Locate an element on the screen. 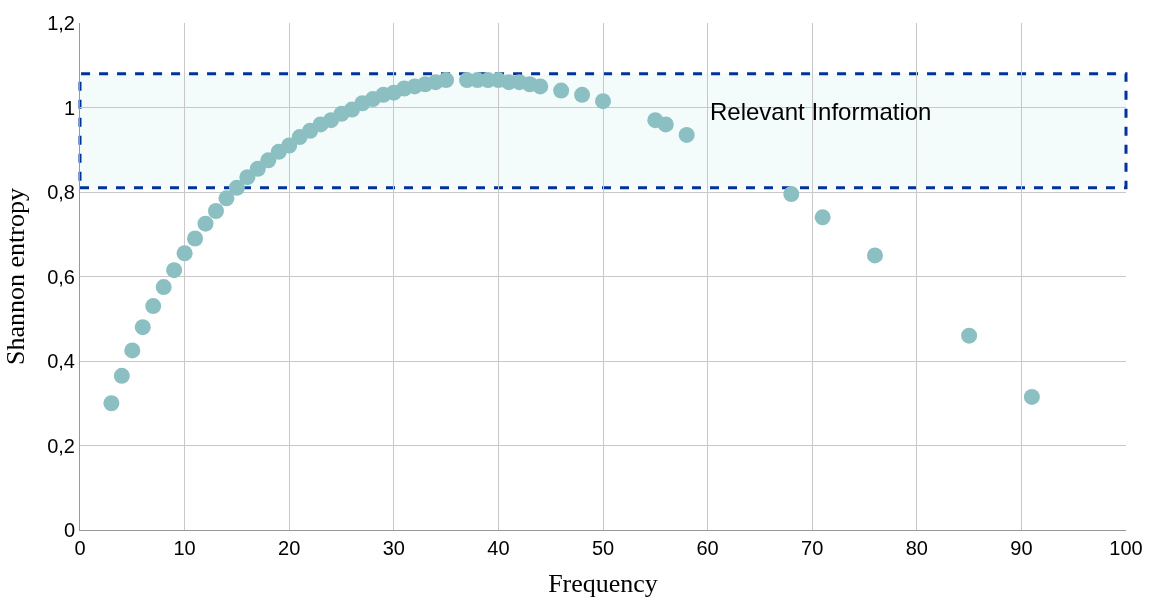  x-axis-title: Frequency is located at coordinates (603, 583).